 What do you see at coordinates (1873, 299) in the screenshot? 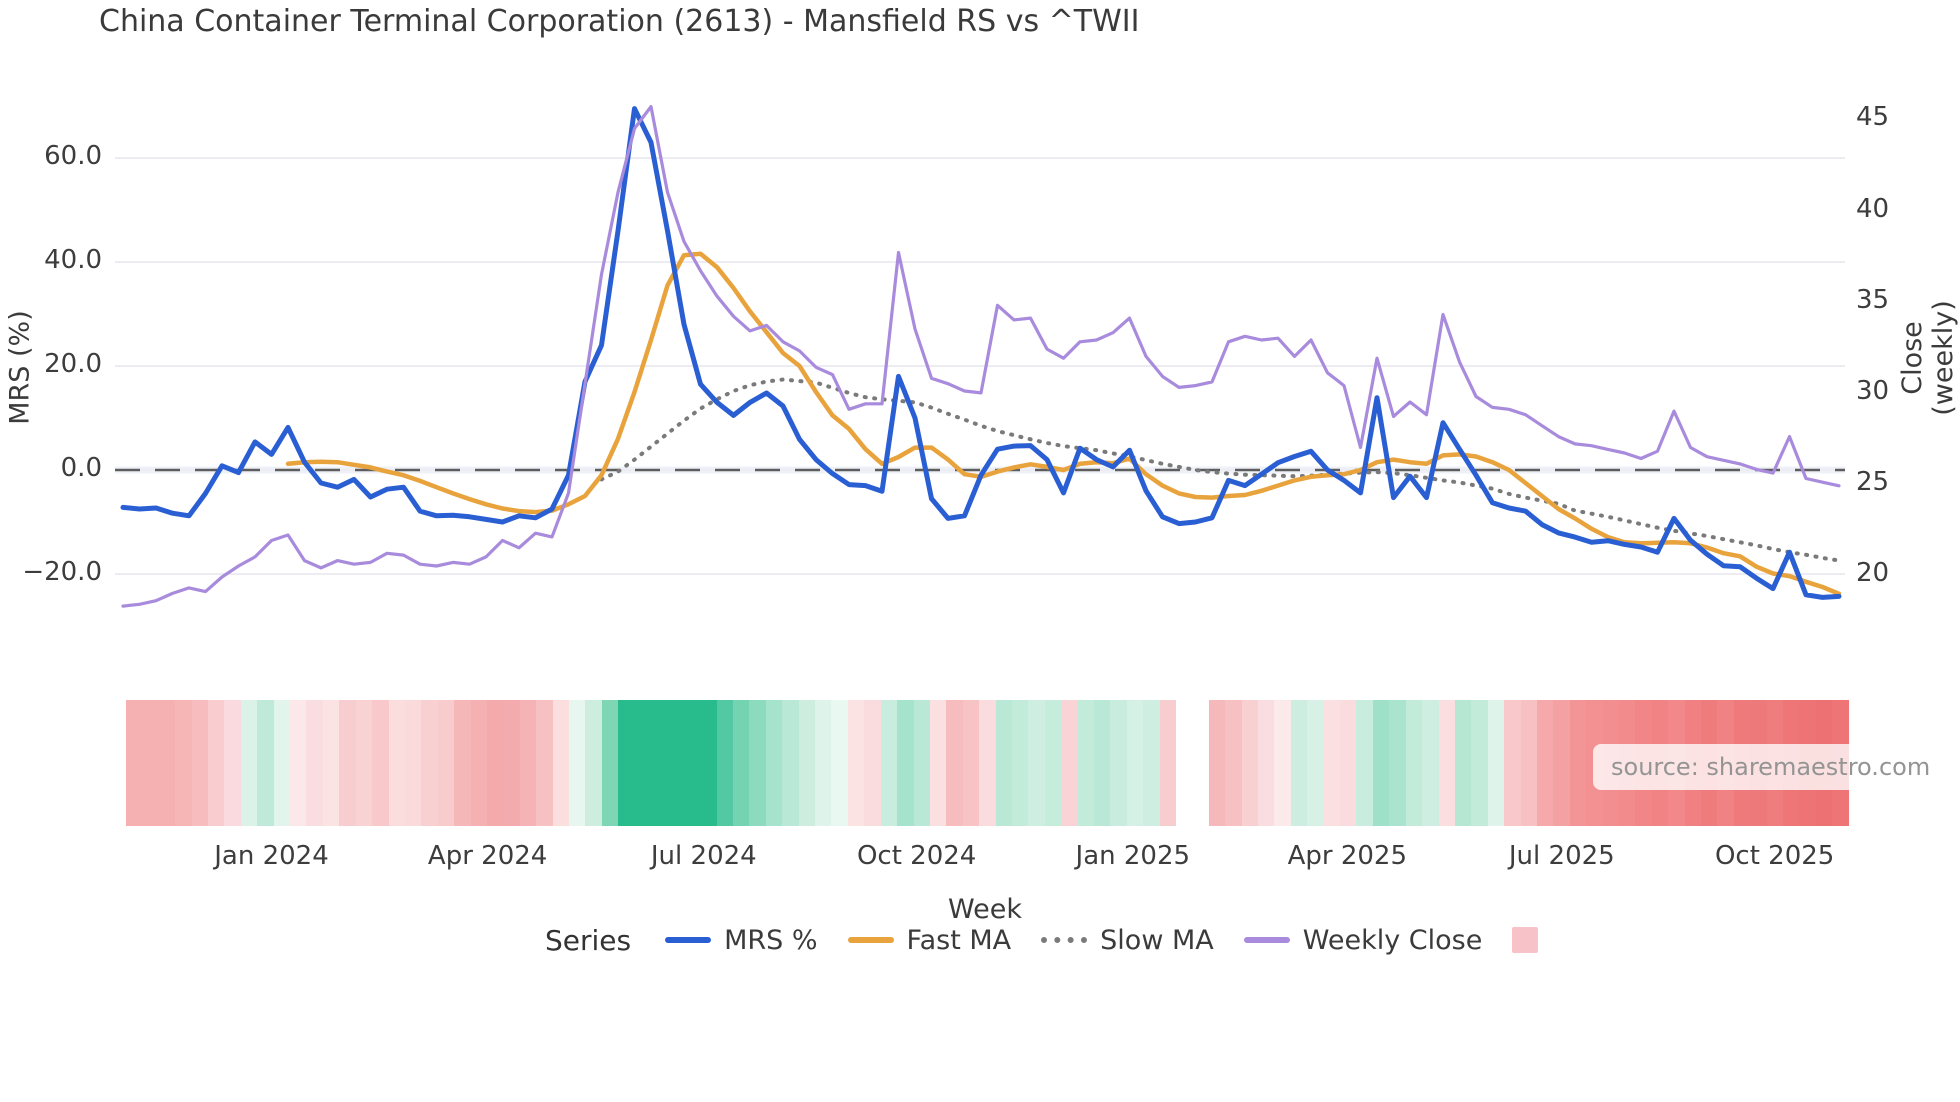
I see `y-right-tick-label: 35` at bounding box center [1873, 299].